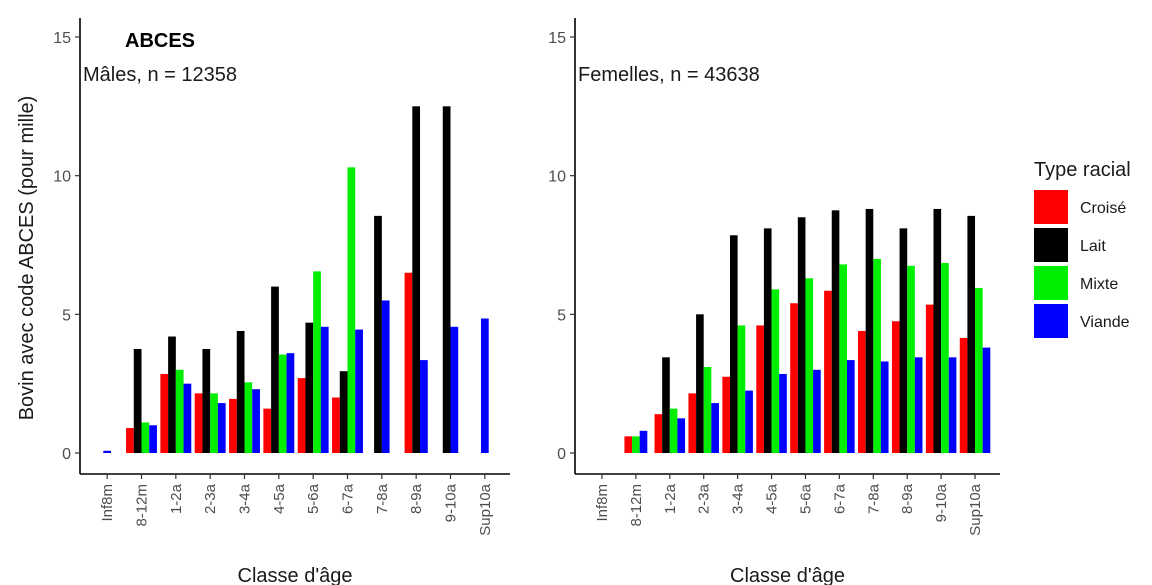 Image resolution: width=1152 pixels, height=585 pixels. What do you see at coordinates (937, 330) in the screenshot?
I see `bar-lait-9-10a` at bounding box center [937, 330].